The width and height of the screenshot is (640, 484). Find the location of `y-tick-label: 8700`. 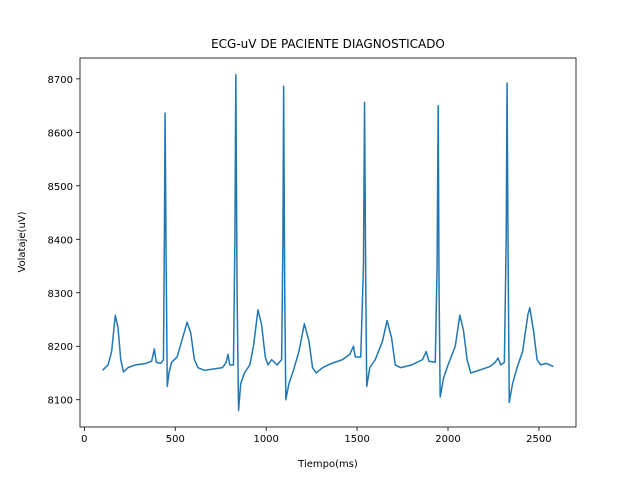

y-tick-label: 8700 is located at coordinates (60, 80).